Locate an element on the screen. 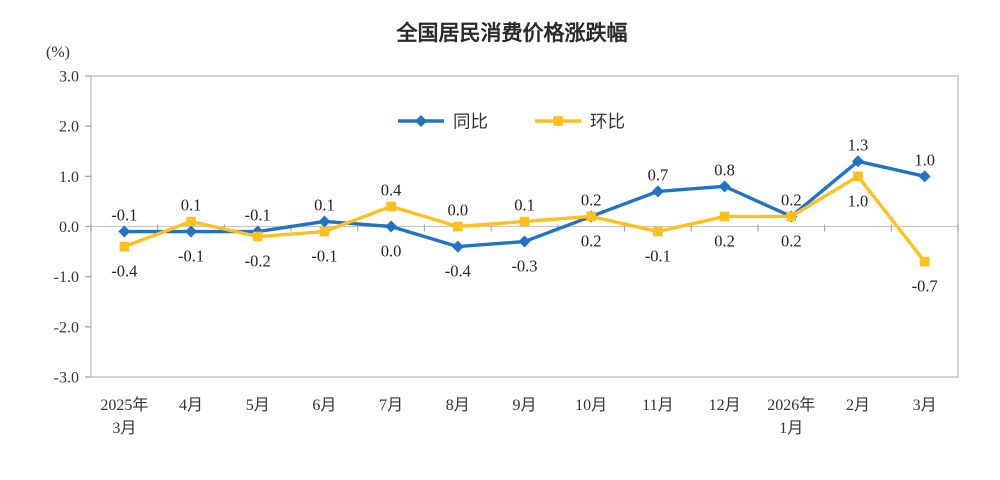 This screenshot has height=480, width=1000. mom-legend-label: 环比 is located at coordinates (607, 122).